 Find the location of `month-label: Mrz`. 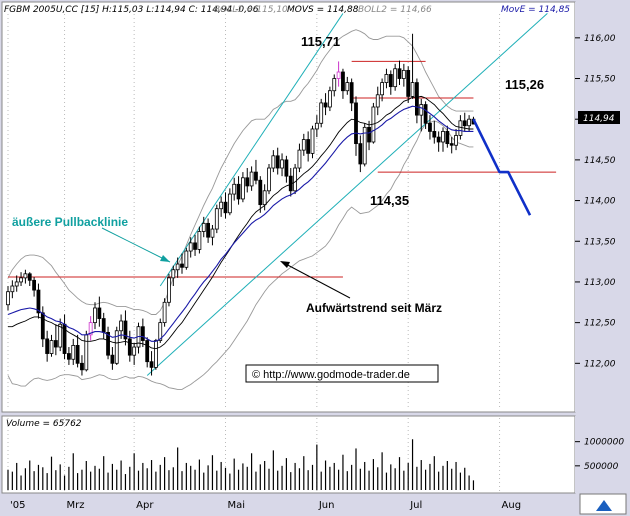

month-label: Mrz is located at coordinates (76, 505).